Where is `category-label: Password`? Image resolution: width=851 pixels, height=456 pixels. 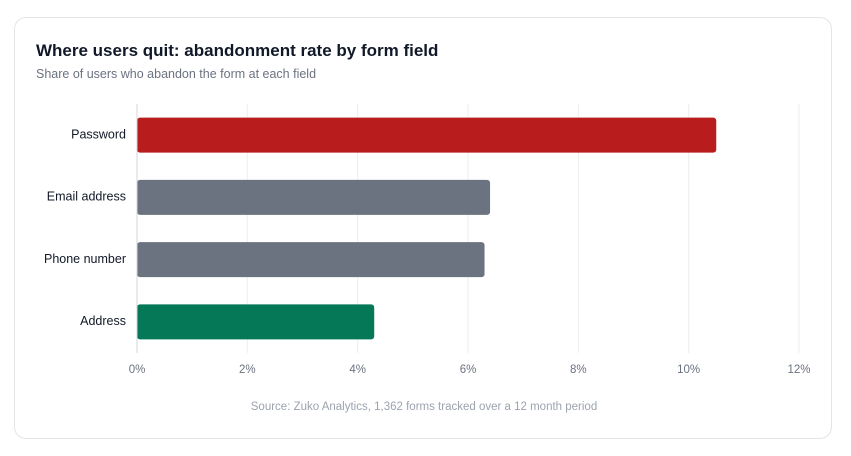 category-label: Password is located at coordinates (98, 134).